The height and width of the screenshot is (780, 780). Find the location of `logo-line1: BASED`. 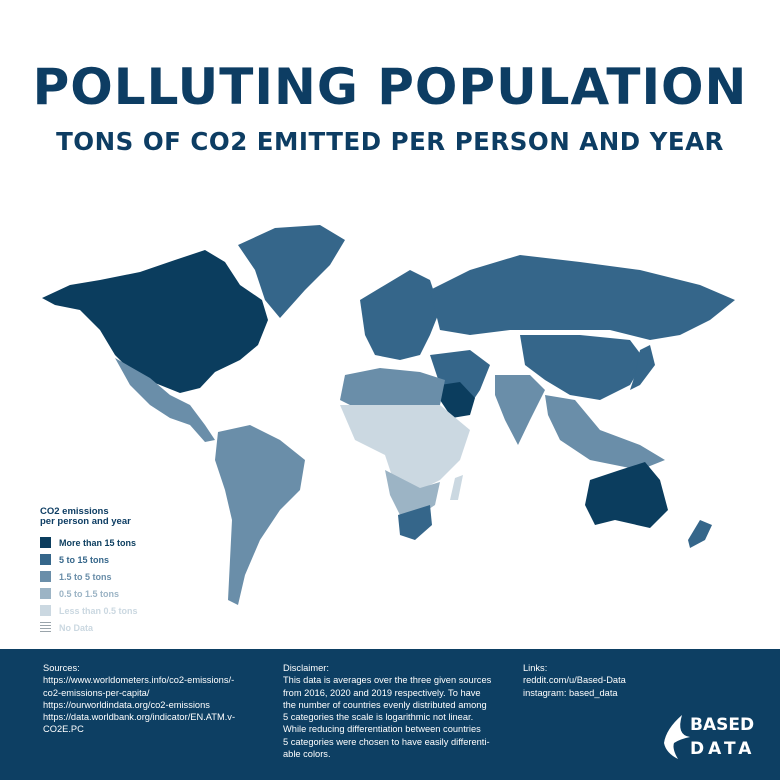

logo-line1: BASED is located at coordinates (722, 725).